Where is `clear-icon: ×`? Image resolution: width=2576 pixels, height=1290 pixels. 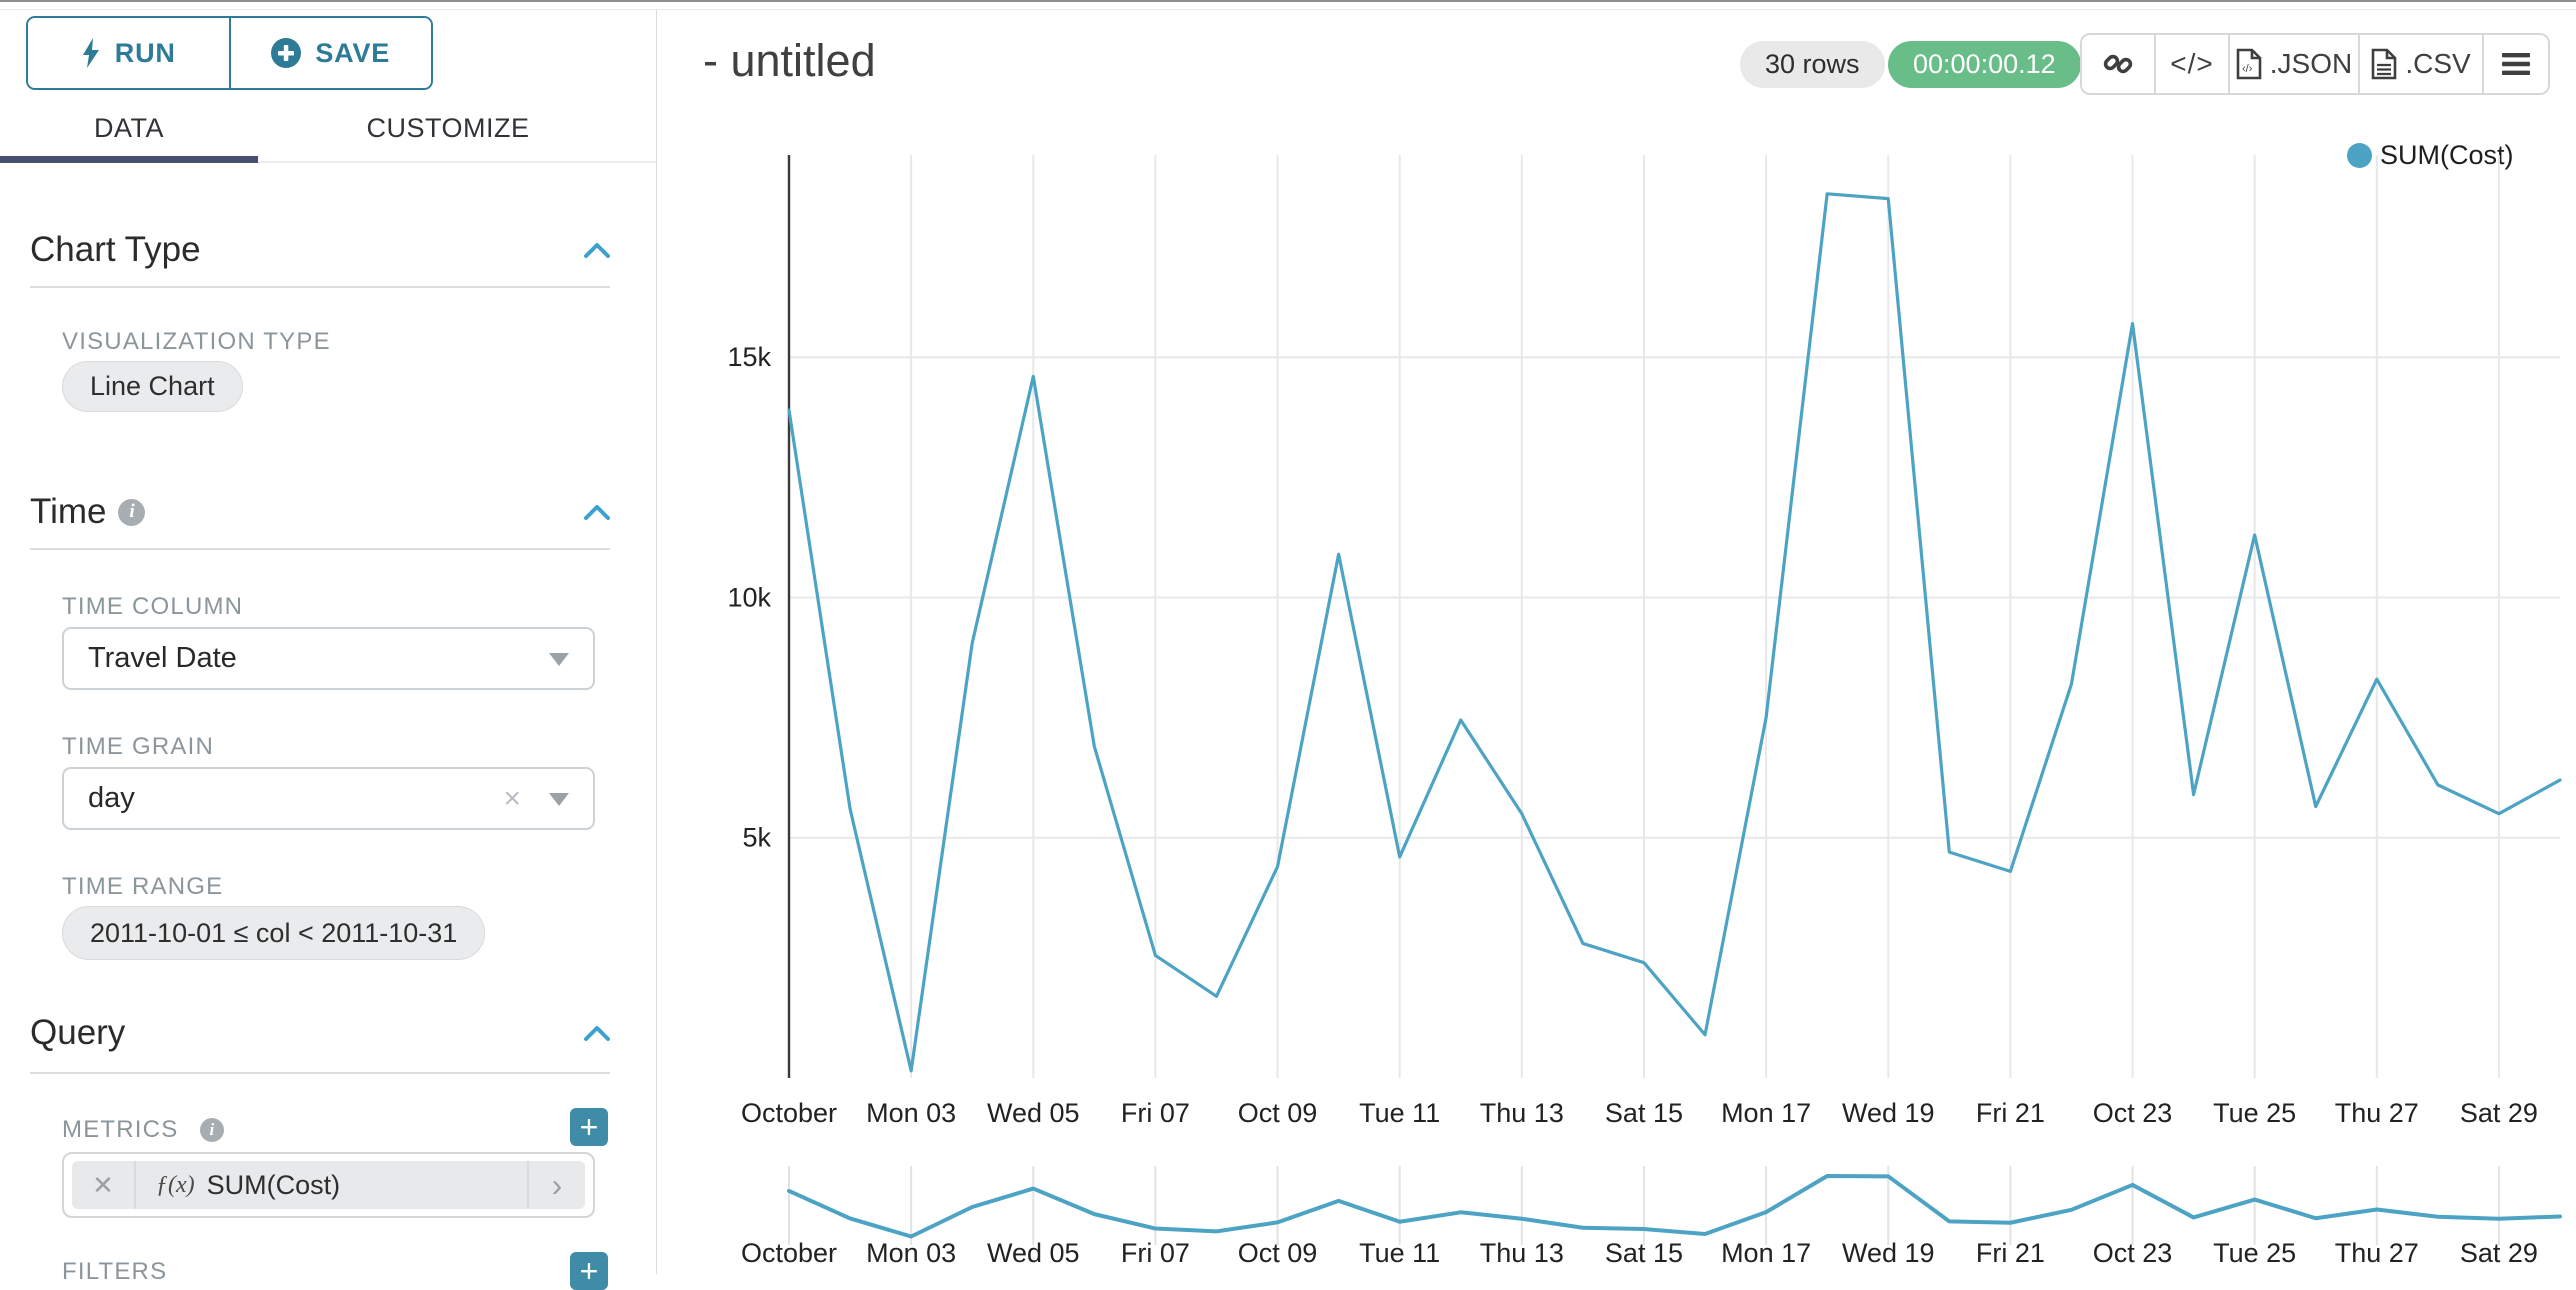 clear-icon: × is located at coordinates (512, 798).